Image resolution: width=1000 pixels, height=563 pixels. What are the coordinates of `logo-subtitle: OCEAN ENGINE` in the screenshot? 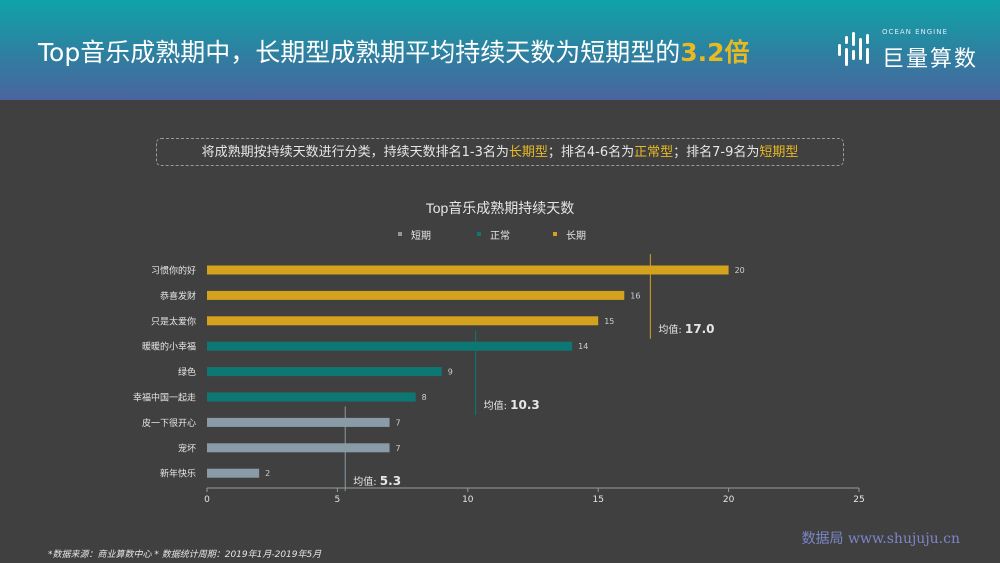 It's located at (915, 32).